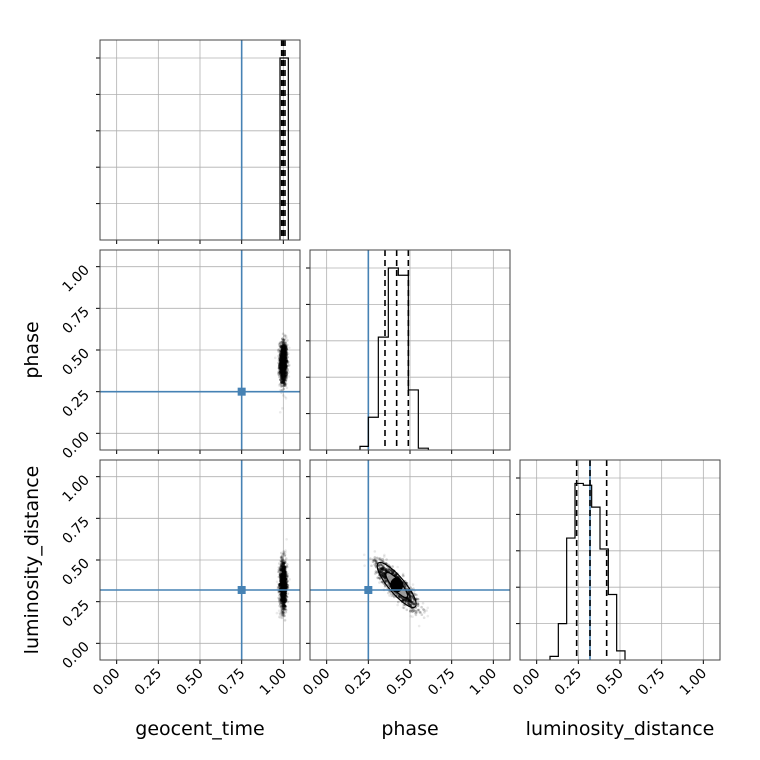  I want to click on hist-panel-geocent_time, so click(198, 141).